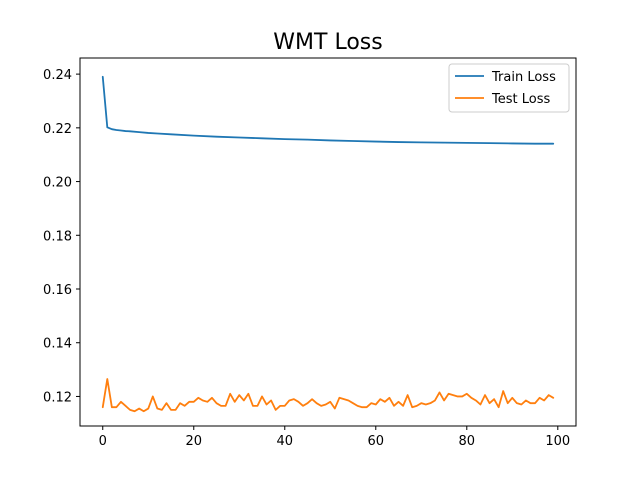 Image resolution: width=640 pixels, height=480 pixels. Describe the element at coordinates (520, 99) in the screenshot. I see `legend-label-test-loss: Test Loss` at that location.